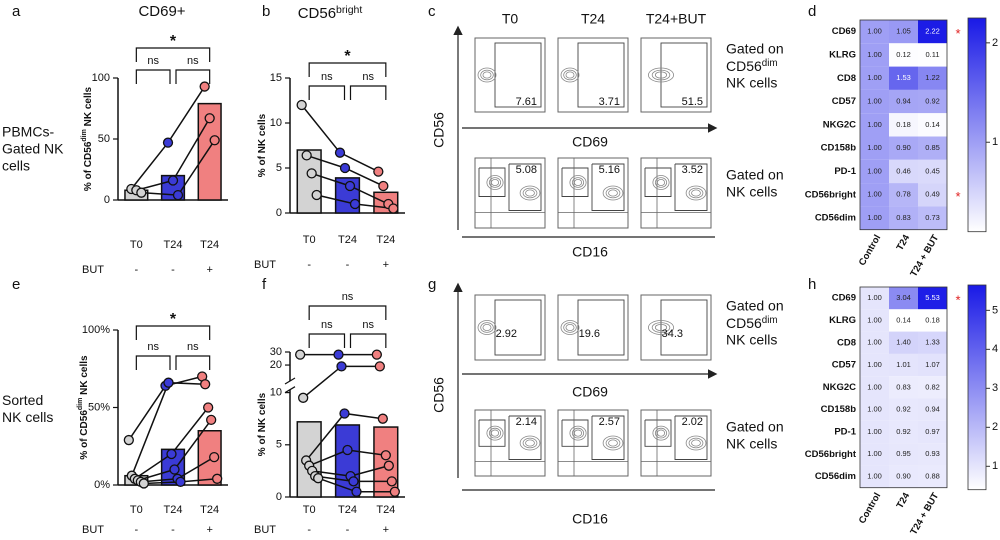 The height and width of the screenshot is (540, 1000). What do you see at coordinates (692, 422) in the screenshot?
I see `gate-value: 2.02` at bounding box center [692, 422].